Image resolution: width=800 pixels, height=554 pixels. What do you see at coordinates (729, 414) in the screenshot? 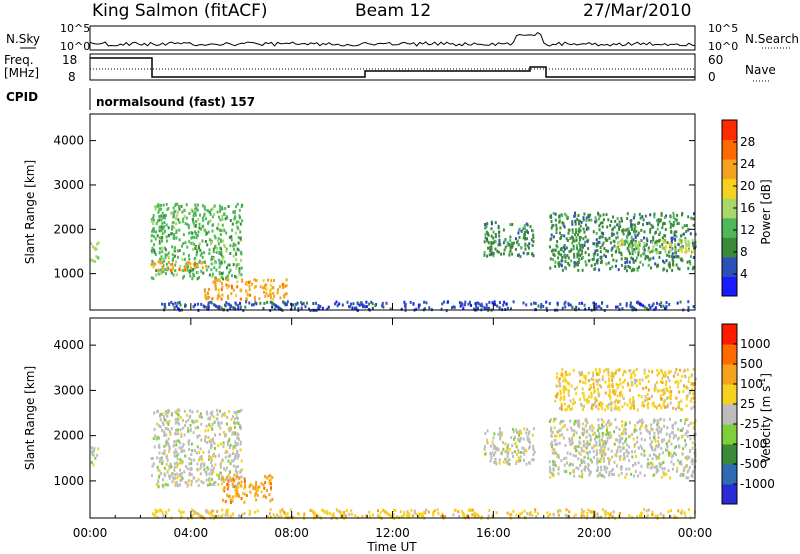
I see `colorbar-frame` at bounding box center [729, 414].